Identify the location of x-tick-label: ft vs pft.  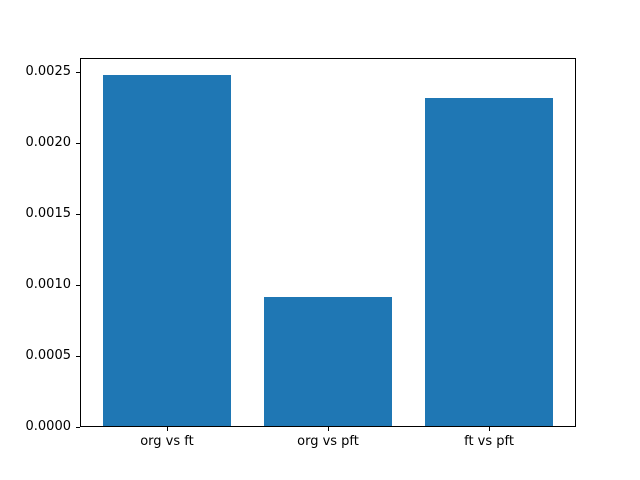
(489, 441).